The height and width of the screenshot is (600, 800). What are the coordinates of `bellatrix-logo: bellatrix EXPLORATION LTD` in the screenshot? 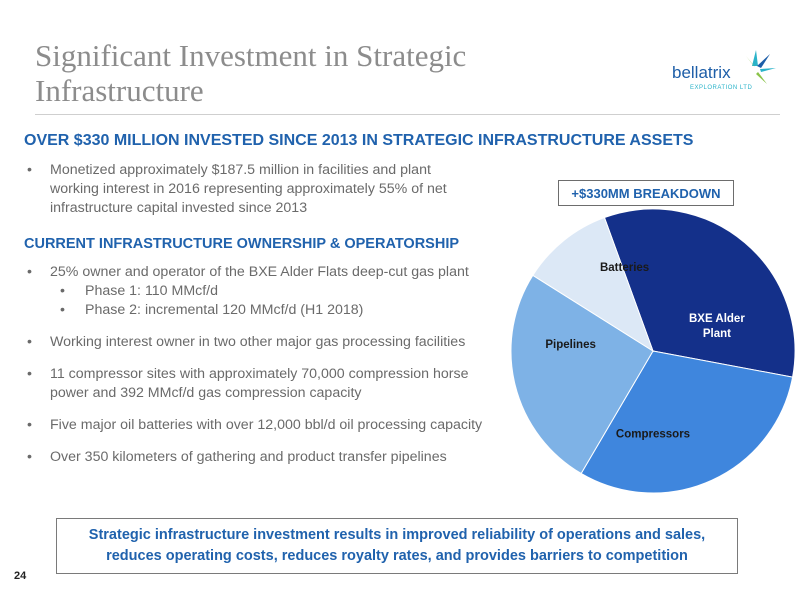 It's located at (725, 71).